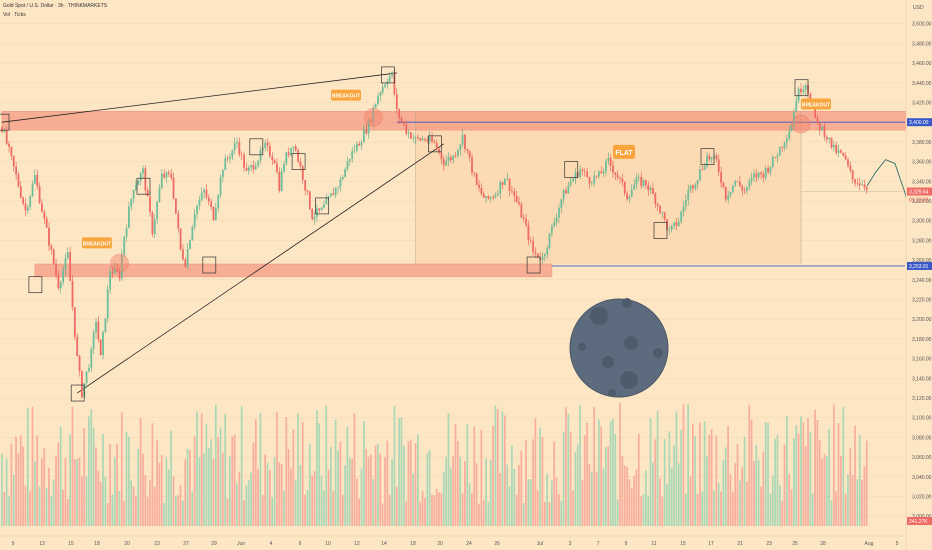 Image resolution: width=932 pixels, height=550 pixels. I want to click on y-tick-label: 3,320.00, so click(922, 202).